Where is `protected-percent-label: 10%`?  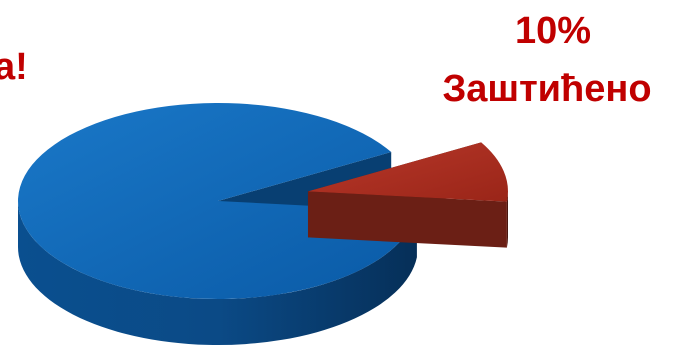 protected-percent-label: 10% is located at coordinates (553, 31).